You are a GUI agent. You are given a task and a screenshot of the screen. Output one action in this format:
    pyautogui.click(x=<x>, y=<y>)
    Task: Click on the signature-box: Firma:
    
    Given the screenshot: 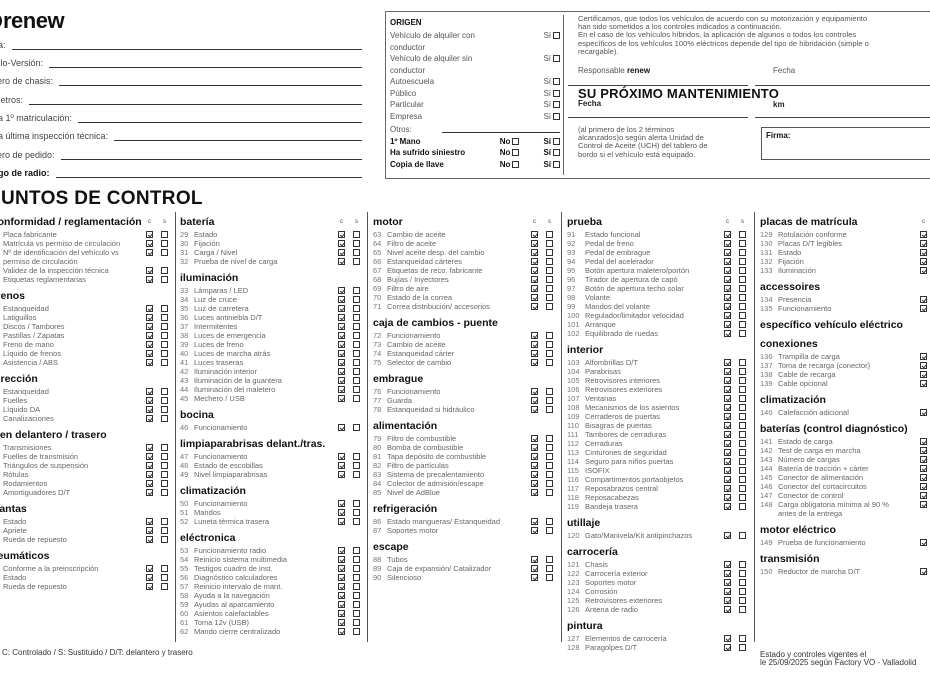 What is the action you would take?
    pyautogui.click(x=845, y=143)
    